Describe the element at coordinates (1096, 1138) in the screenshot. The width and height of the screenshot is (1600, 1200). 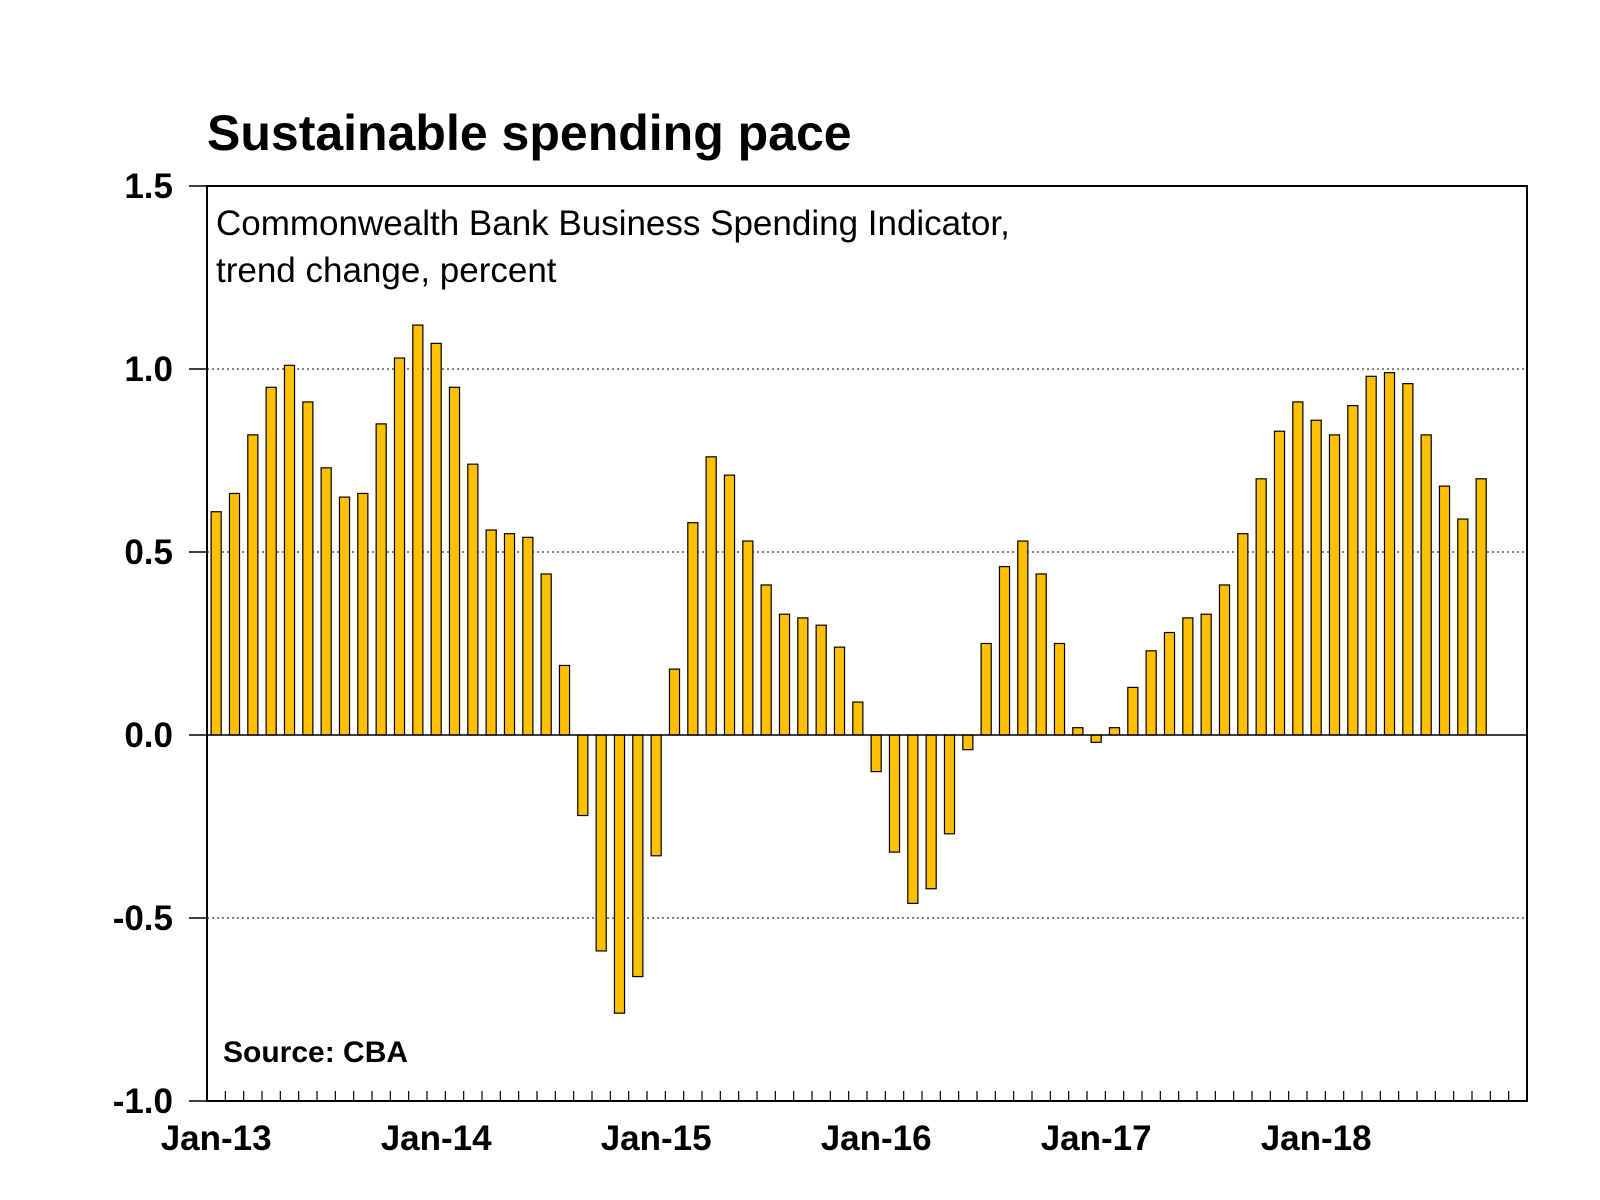
I see `x-tick-label: Jan-17` at that location.